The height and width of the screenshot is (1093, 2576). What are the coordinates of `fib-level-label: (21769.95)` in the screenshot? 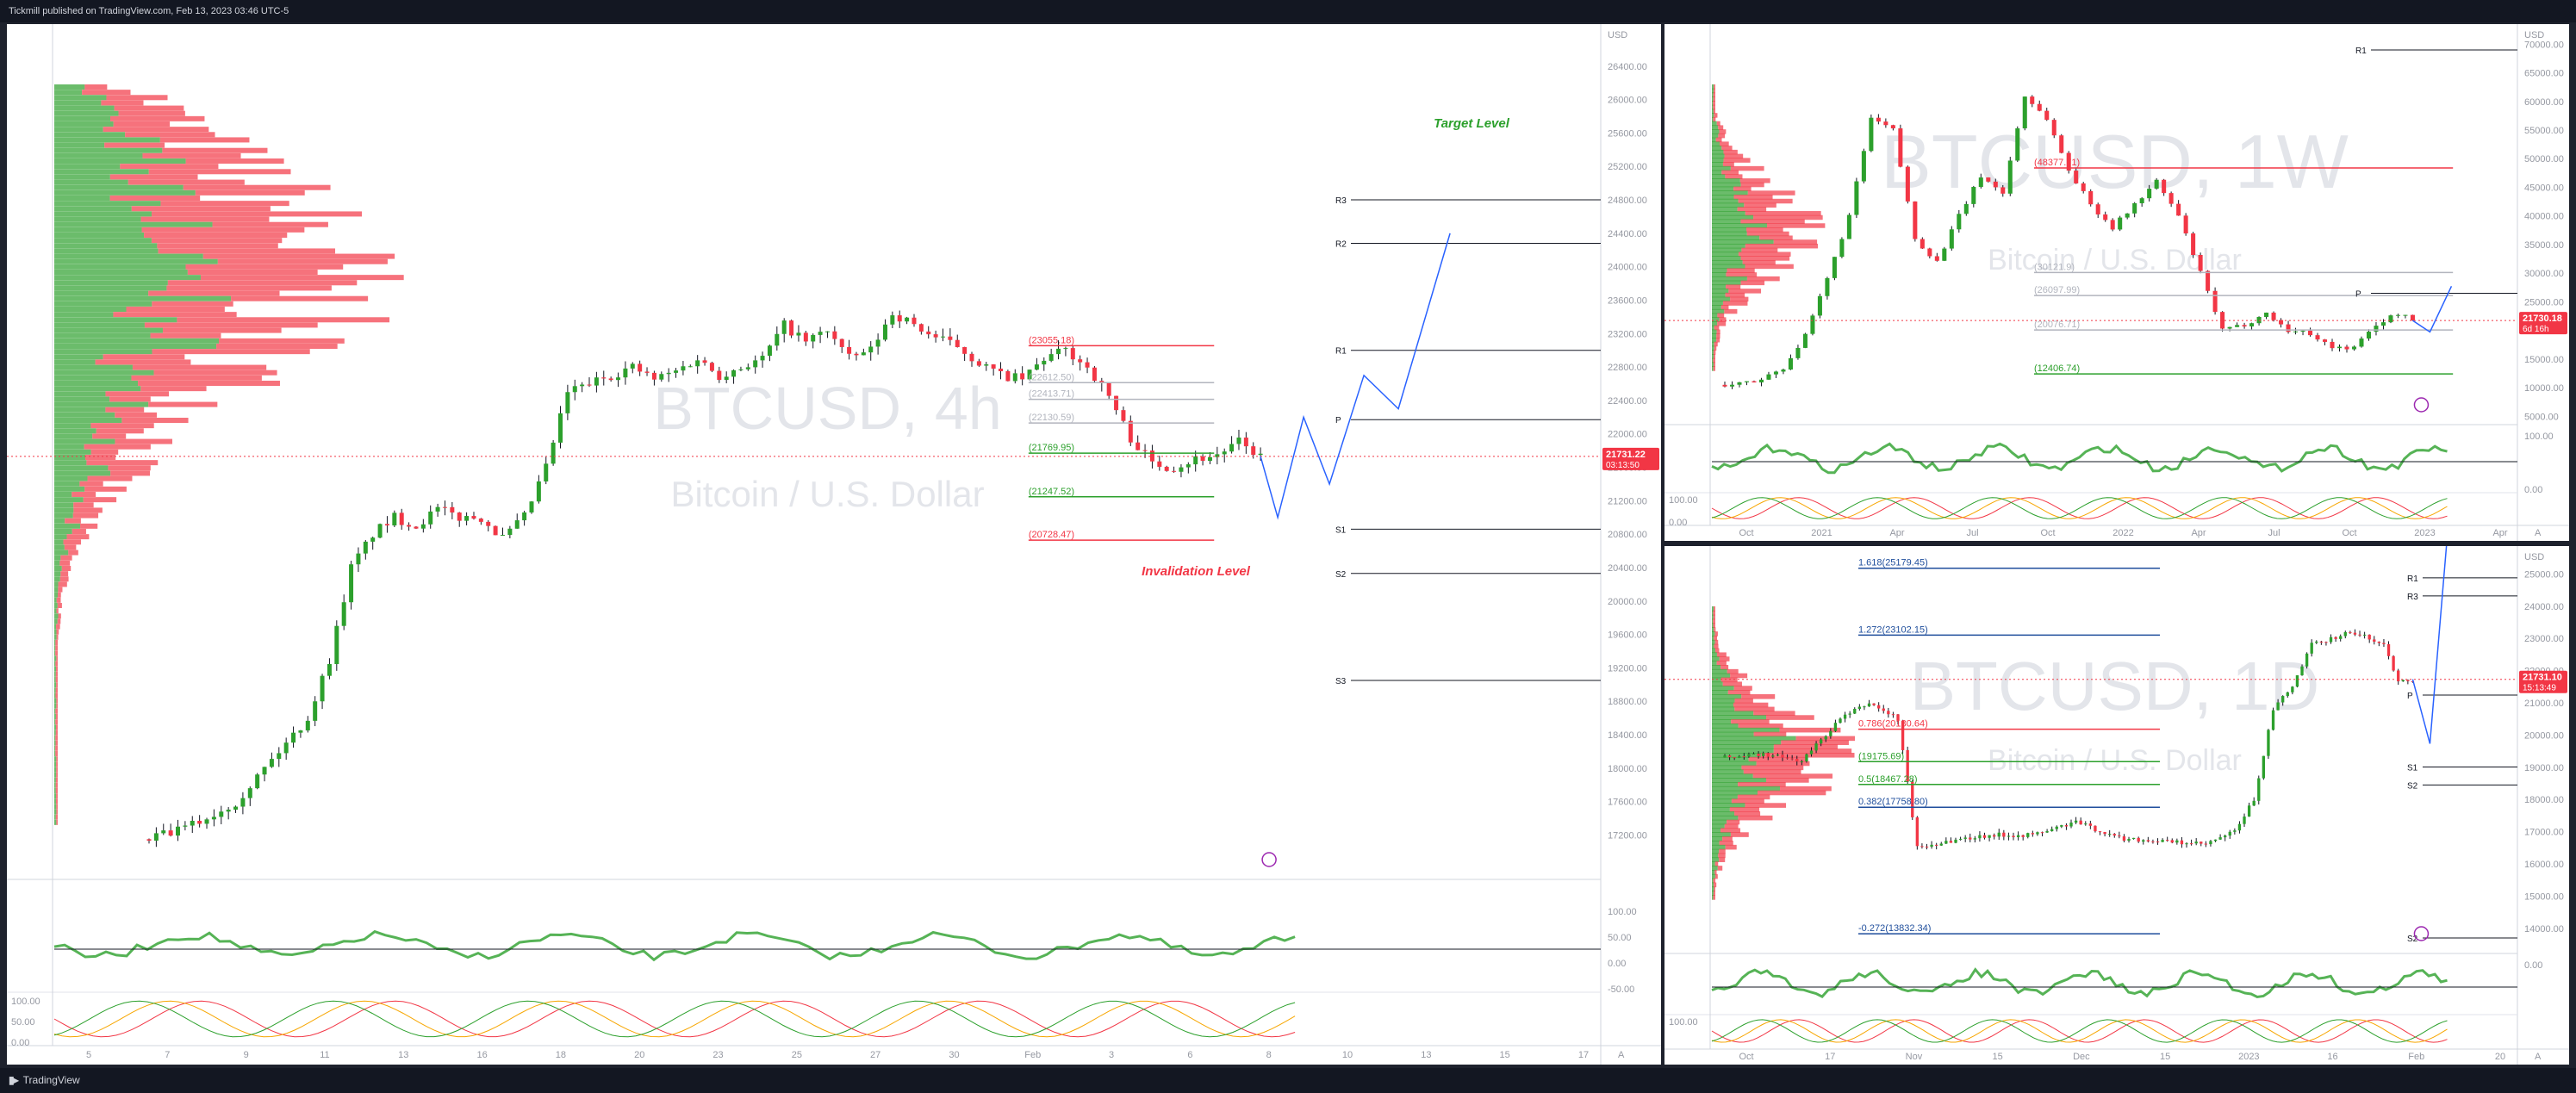 It's located at (1052, 448).